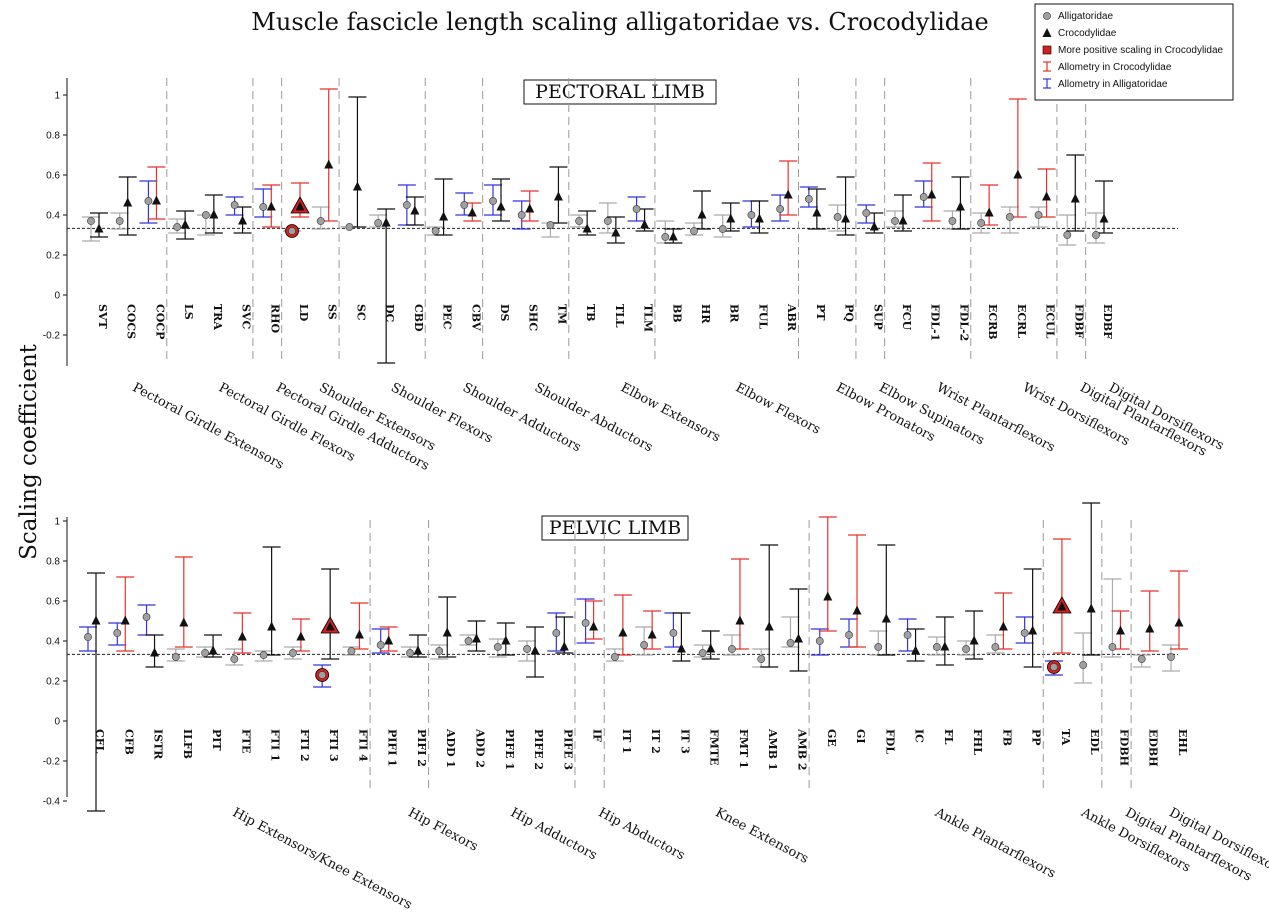 The width and height of the screenshot is (1269, 914). What do you see at coordinates (619, 316) in the screenshot?
I see `muscle-label-tll: TLL` at bounding box center [619, 316].